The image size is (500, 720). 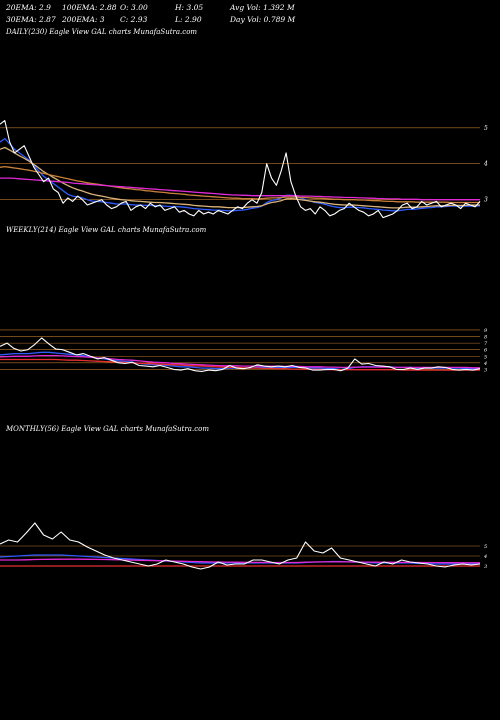 I want to click on daily-price-line, so click(x=240, y=169).